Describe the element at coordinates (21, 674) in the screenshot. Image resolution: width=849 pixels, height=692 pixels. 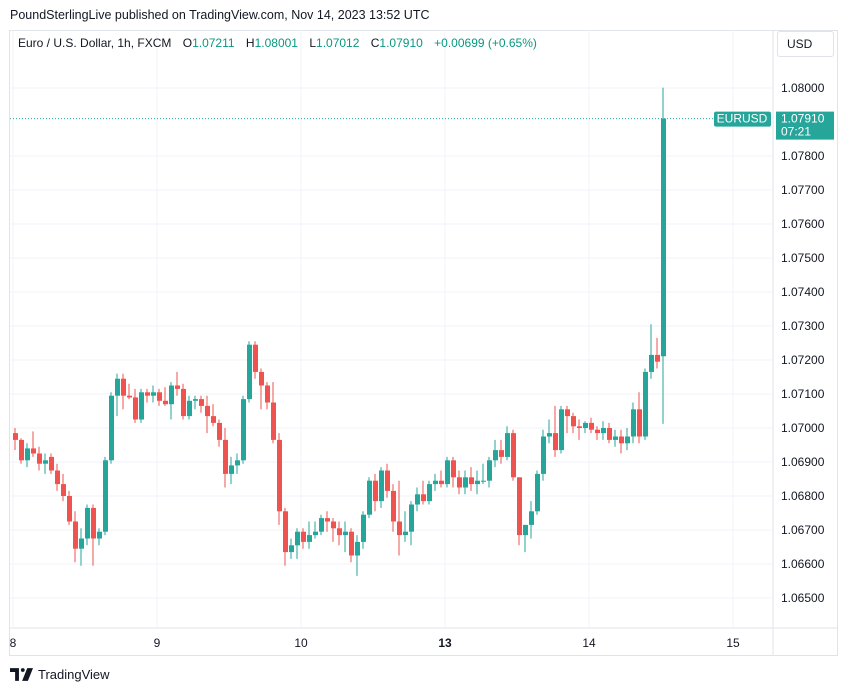
I see `tradingview-logo-icon` at that location.